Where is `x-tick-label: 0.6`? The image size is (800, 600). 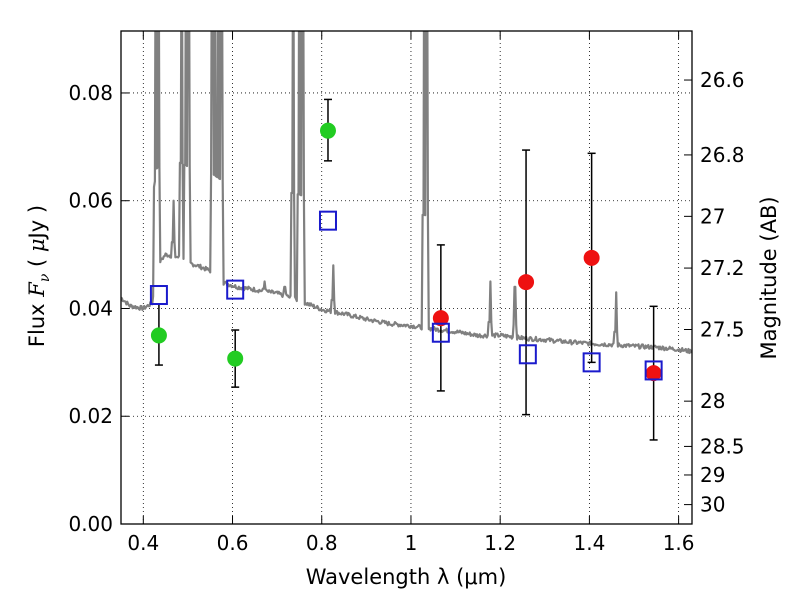 x-tick-label: 0.6 is located at coordinates (233, 543).